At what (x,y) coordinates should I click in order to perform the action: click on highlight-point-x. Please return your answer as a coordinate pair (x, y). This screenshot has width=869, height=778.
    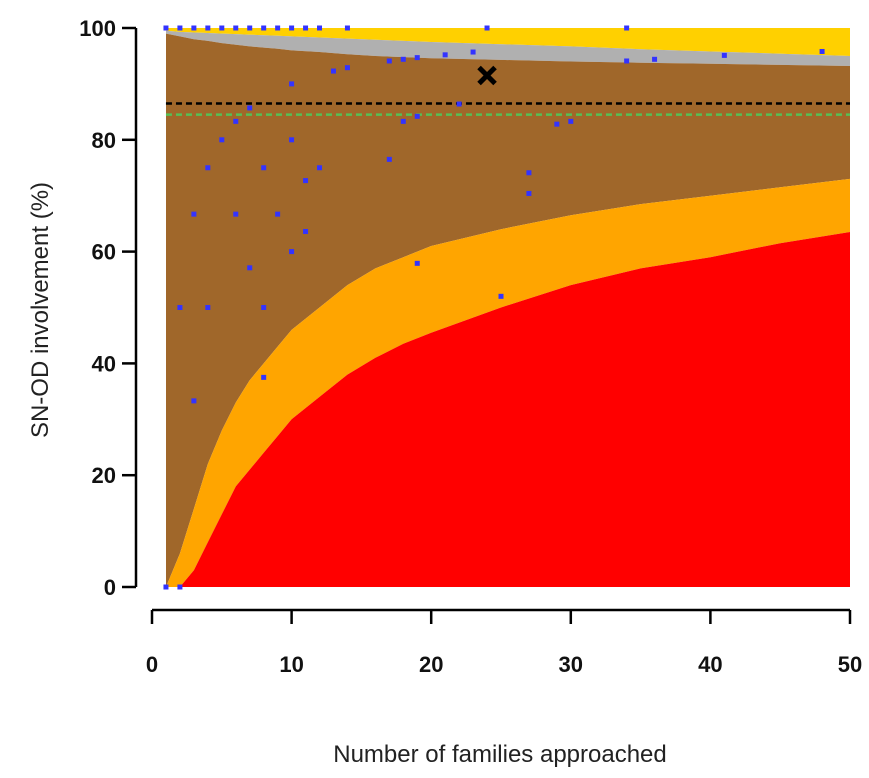
    Looking at the image, I should click on (487, 75).